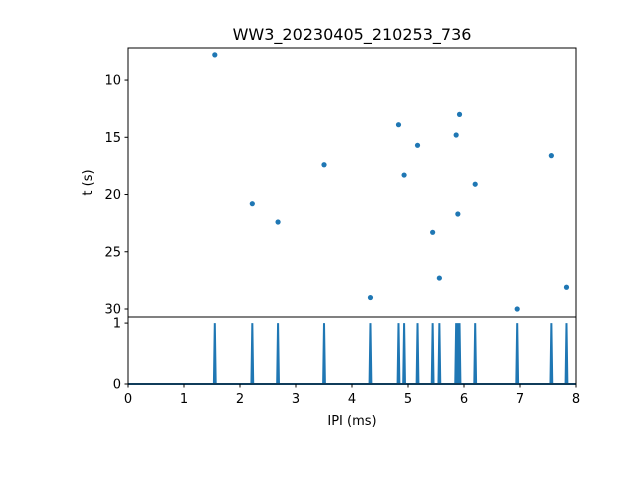  I want to click on bottom-y-tick-label: 0, so click(117, 385).